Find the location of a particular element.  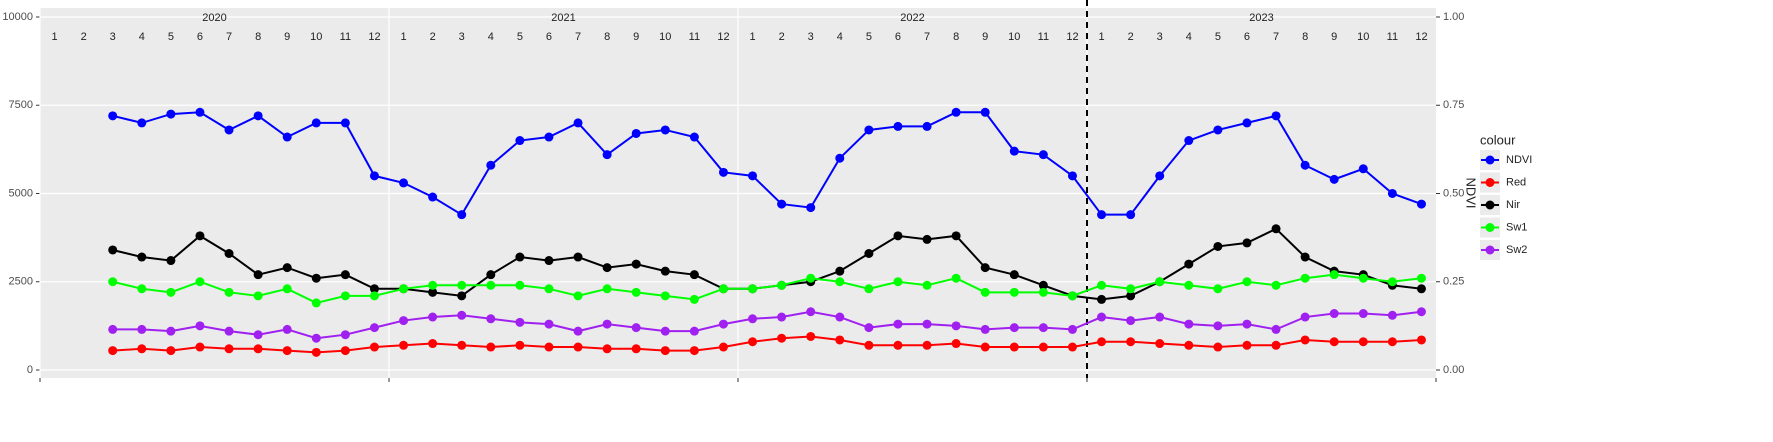

x-tick-label: 9 is located at coordinates (287, 37).